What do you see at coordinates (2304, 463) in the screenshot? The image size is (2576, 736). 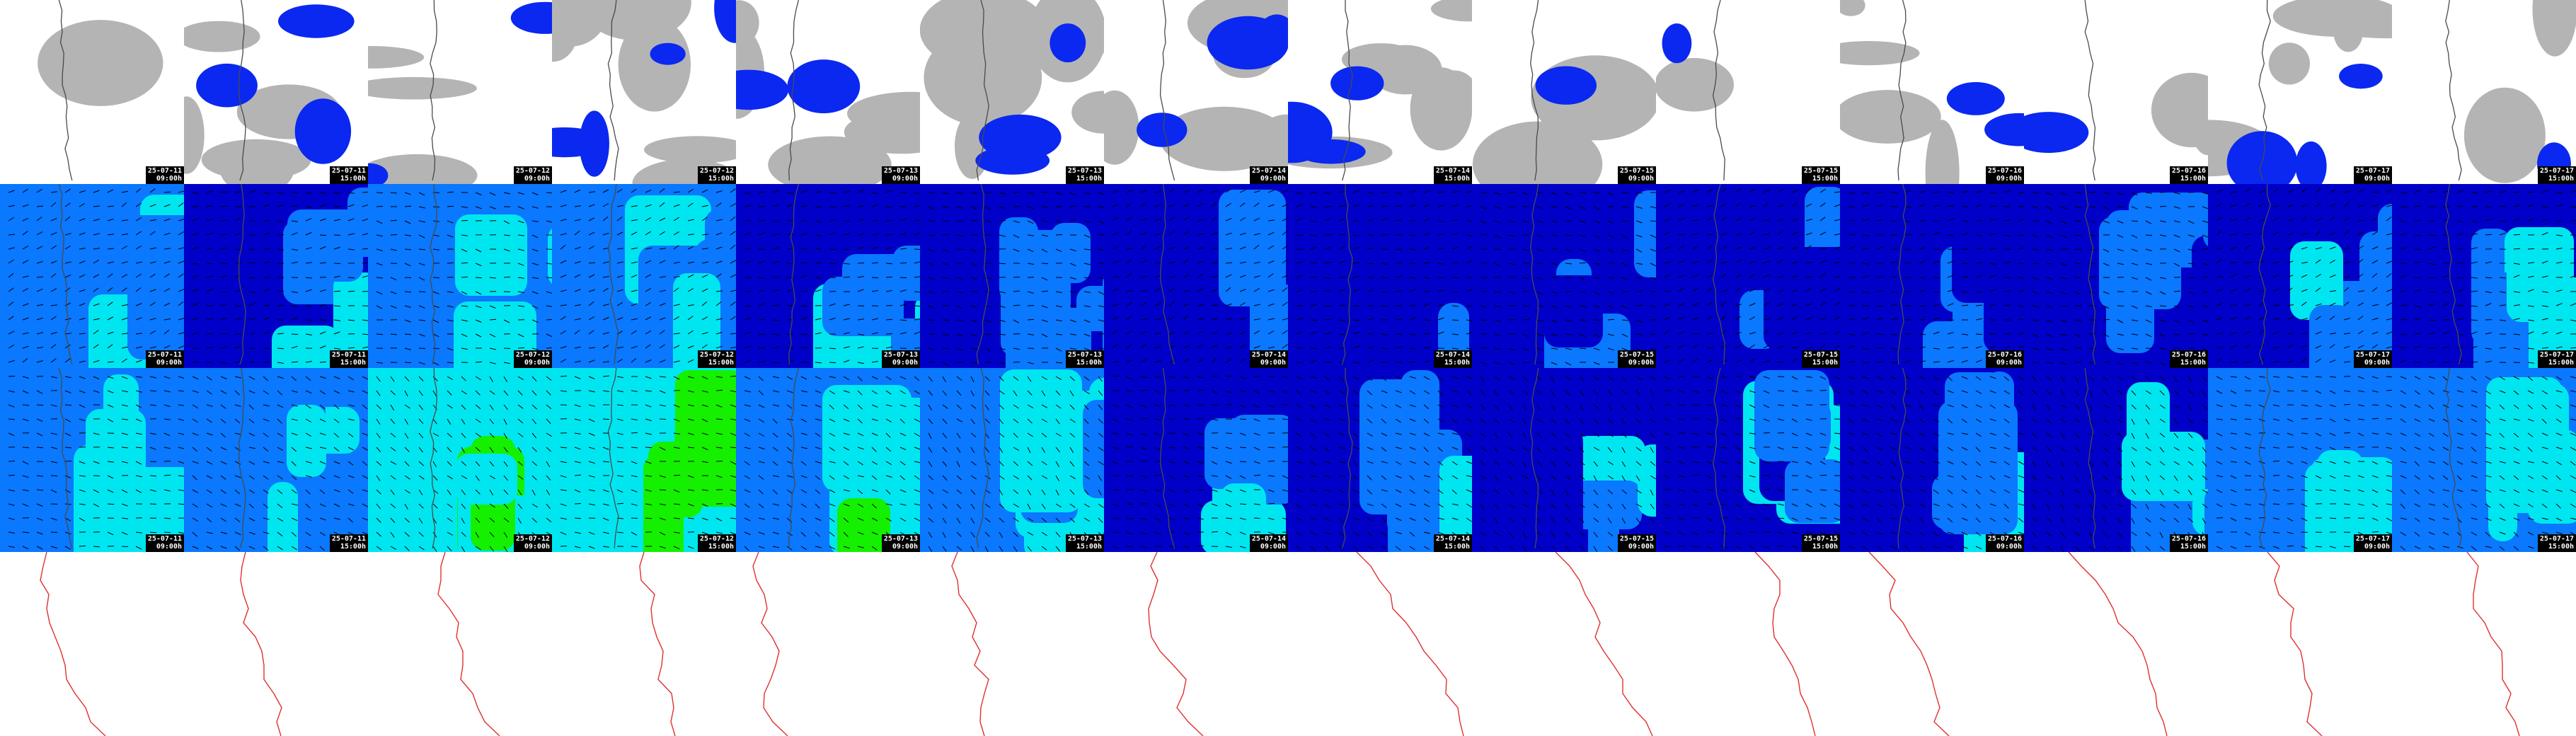 I see `wind-arrows` at bounding box center [2304, 463].